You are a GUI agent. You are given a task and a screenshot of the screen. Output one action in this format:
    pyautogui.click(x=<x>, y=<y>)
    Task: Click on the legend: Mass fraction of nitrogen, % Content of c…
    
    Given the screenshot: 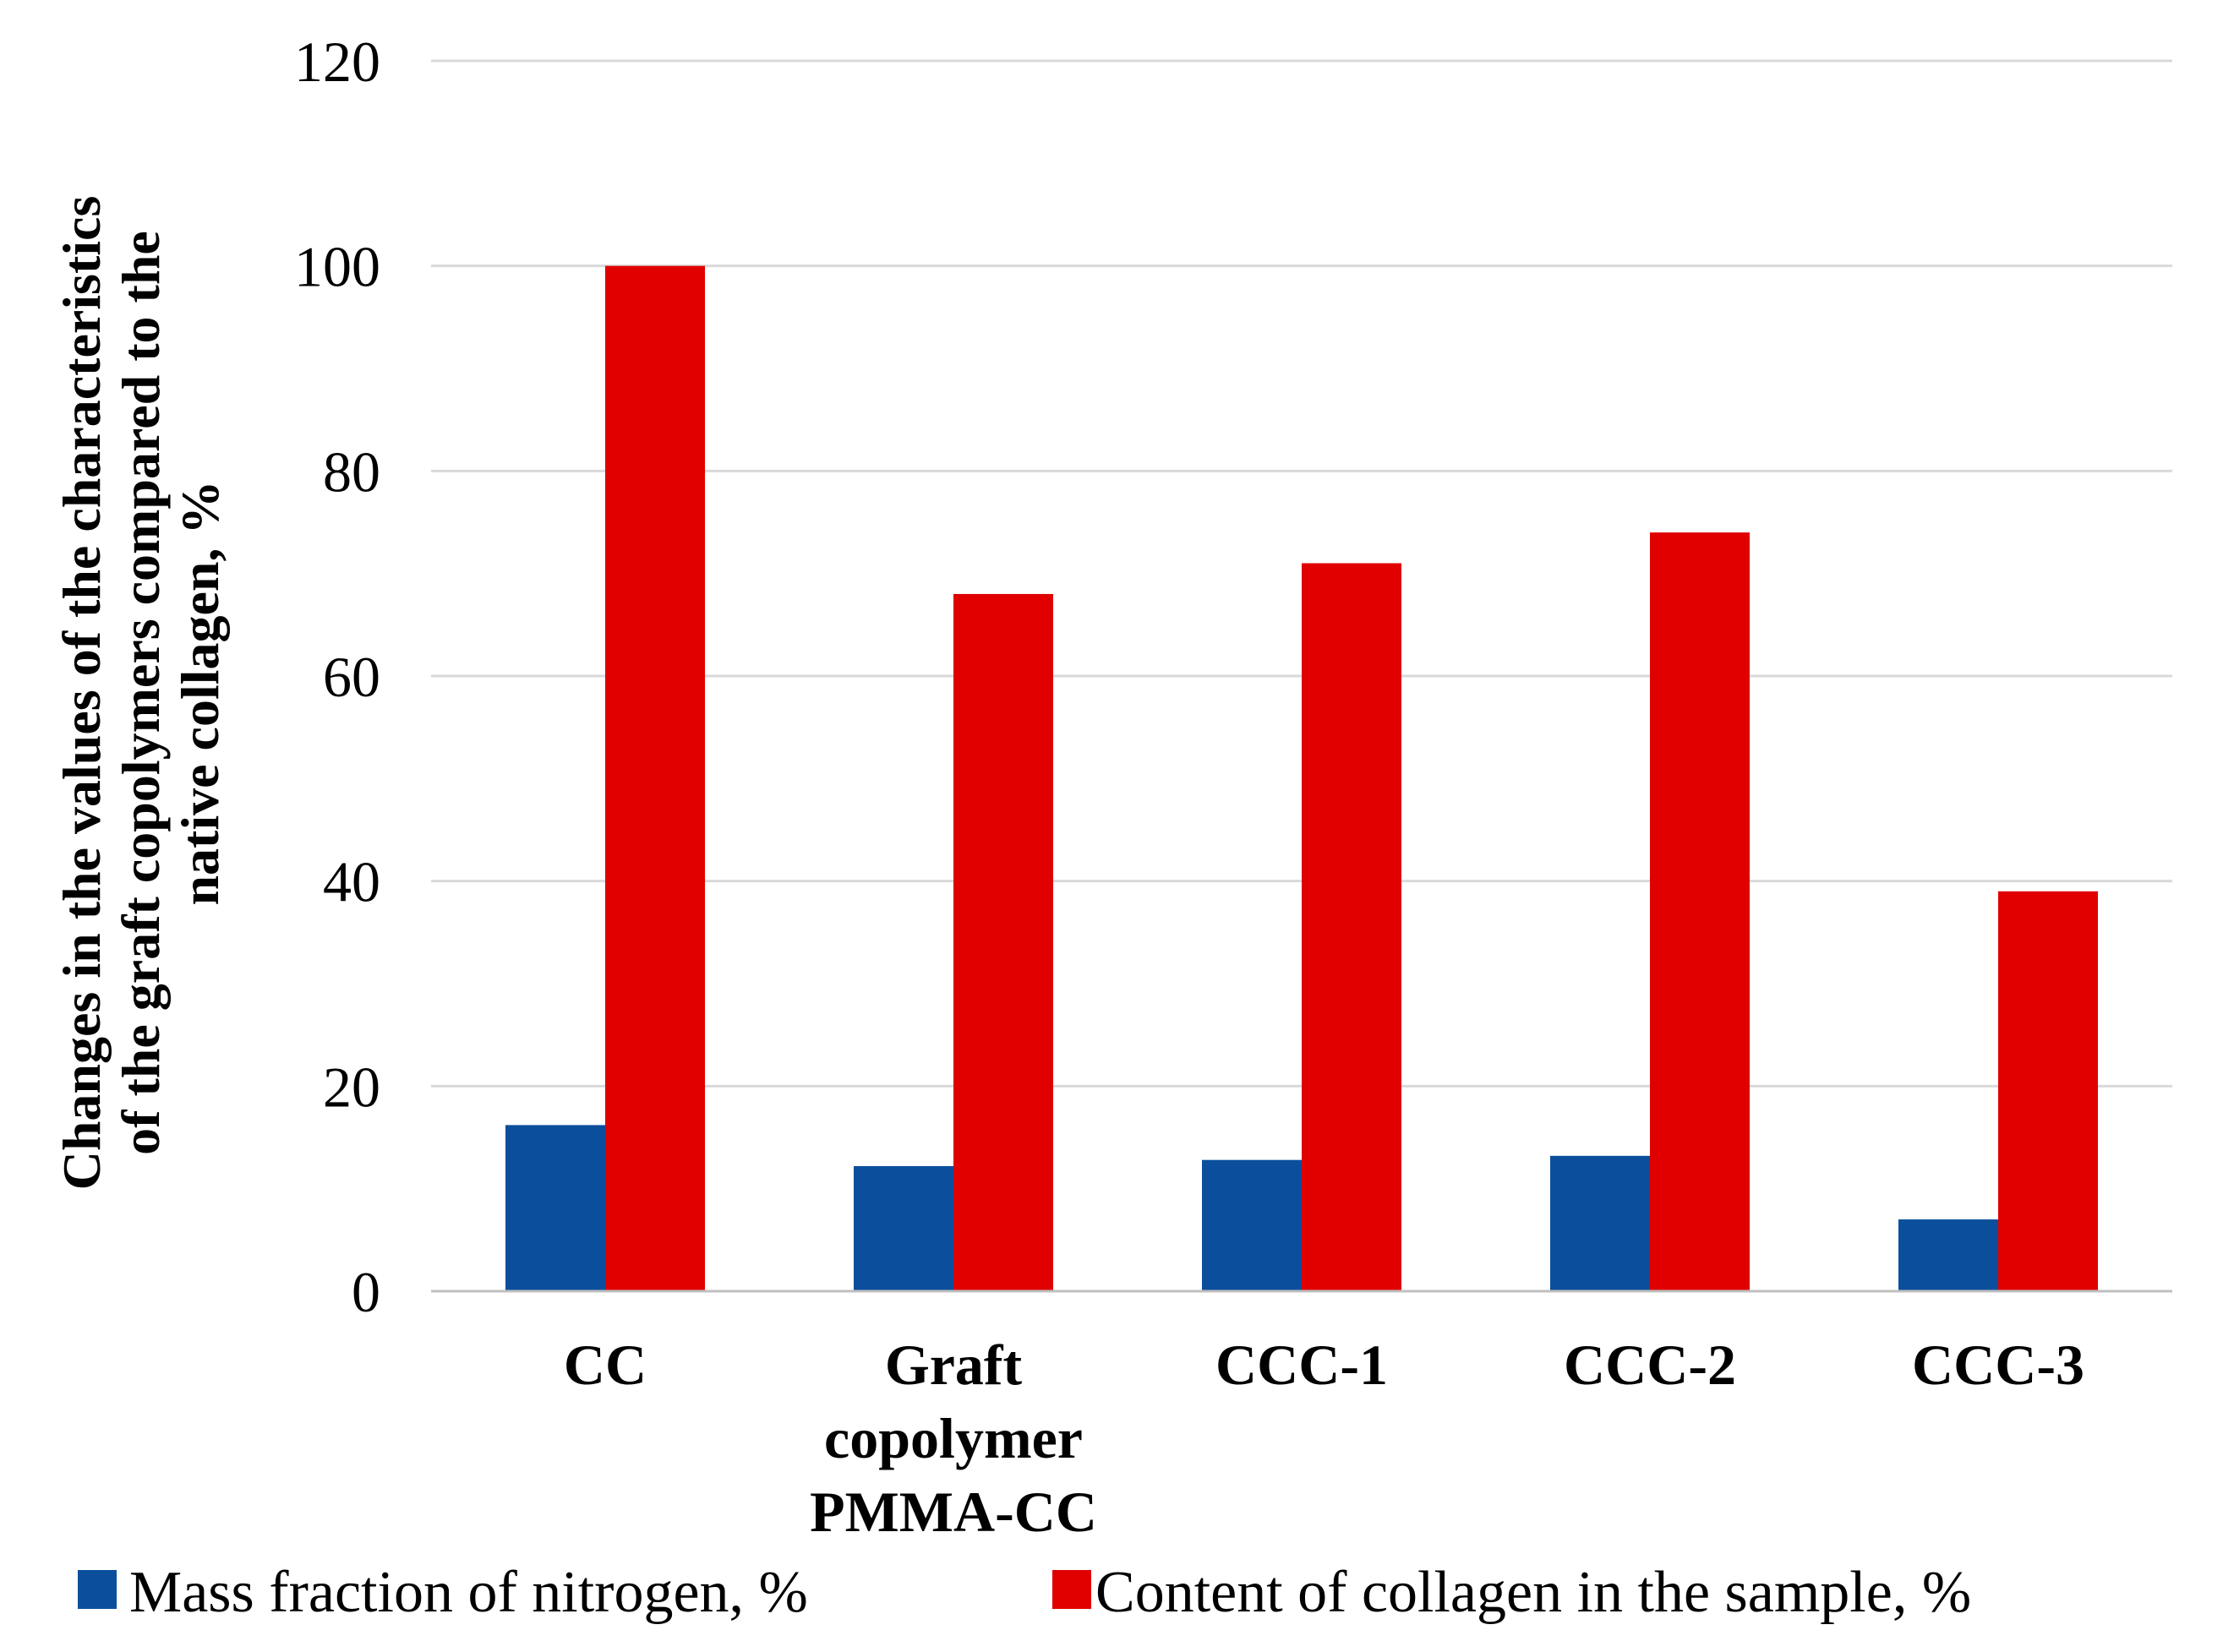 What is the action you would take?
    pyautogui.click(x=1024, y=1593)
    